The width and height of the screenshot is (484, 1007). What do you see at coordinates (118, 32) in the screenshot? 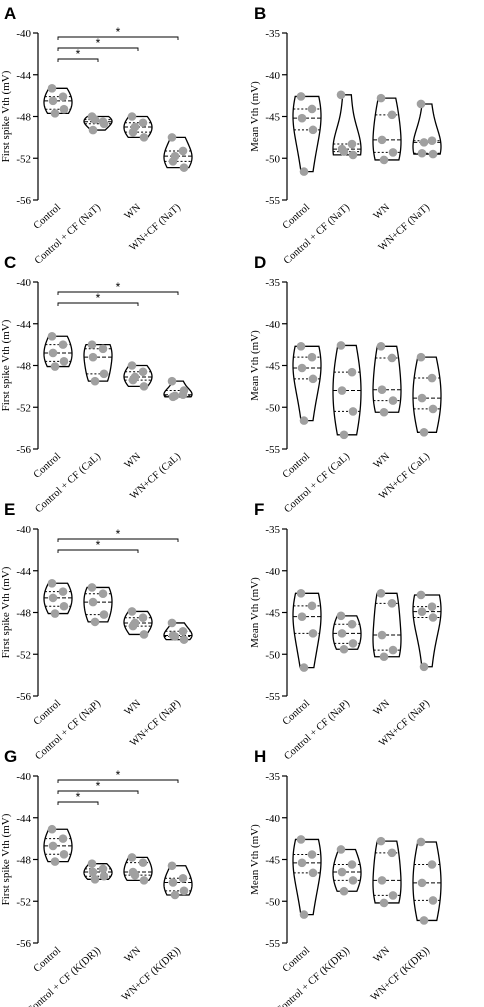
I see `significance-star: *` at bounding box center [118, 32].